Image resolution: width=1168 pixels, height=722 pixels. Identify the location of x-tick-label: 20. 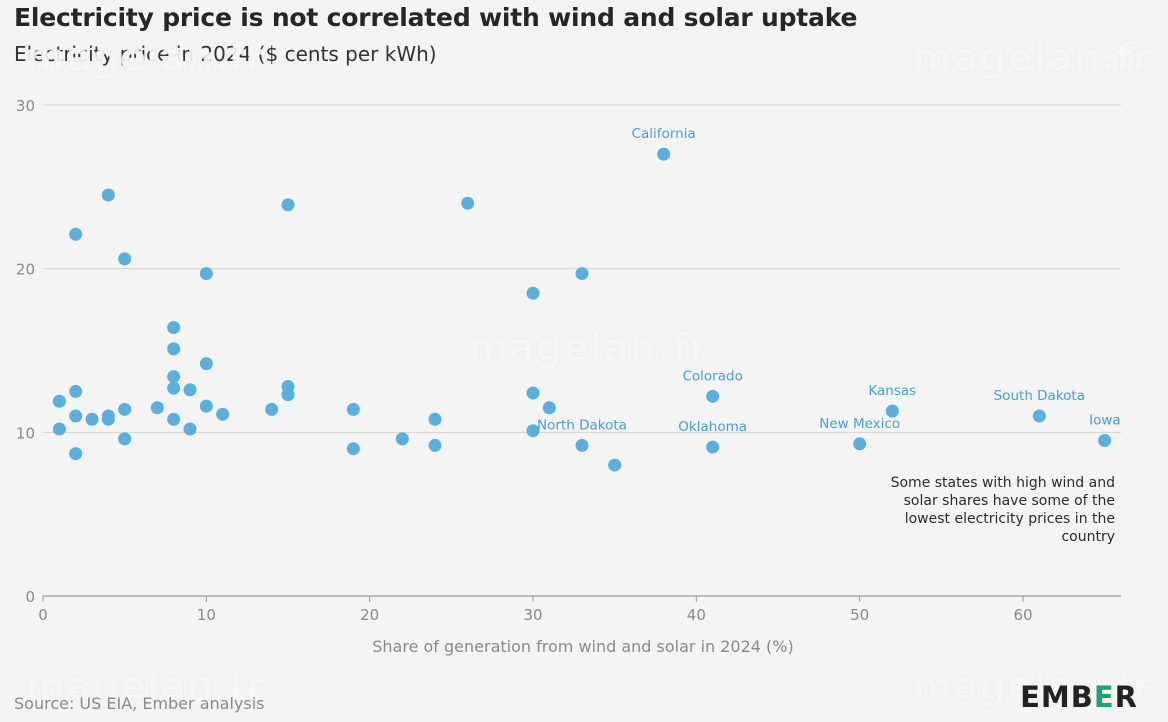
(369, 615).